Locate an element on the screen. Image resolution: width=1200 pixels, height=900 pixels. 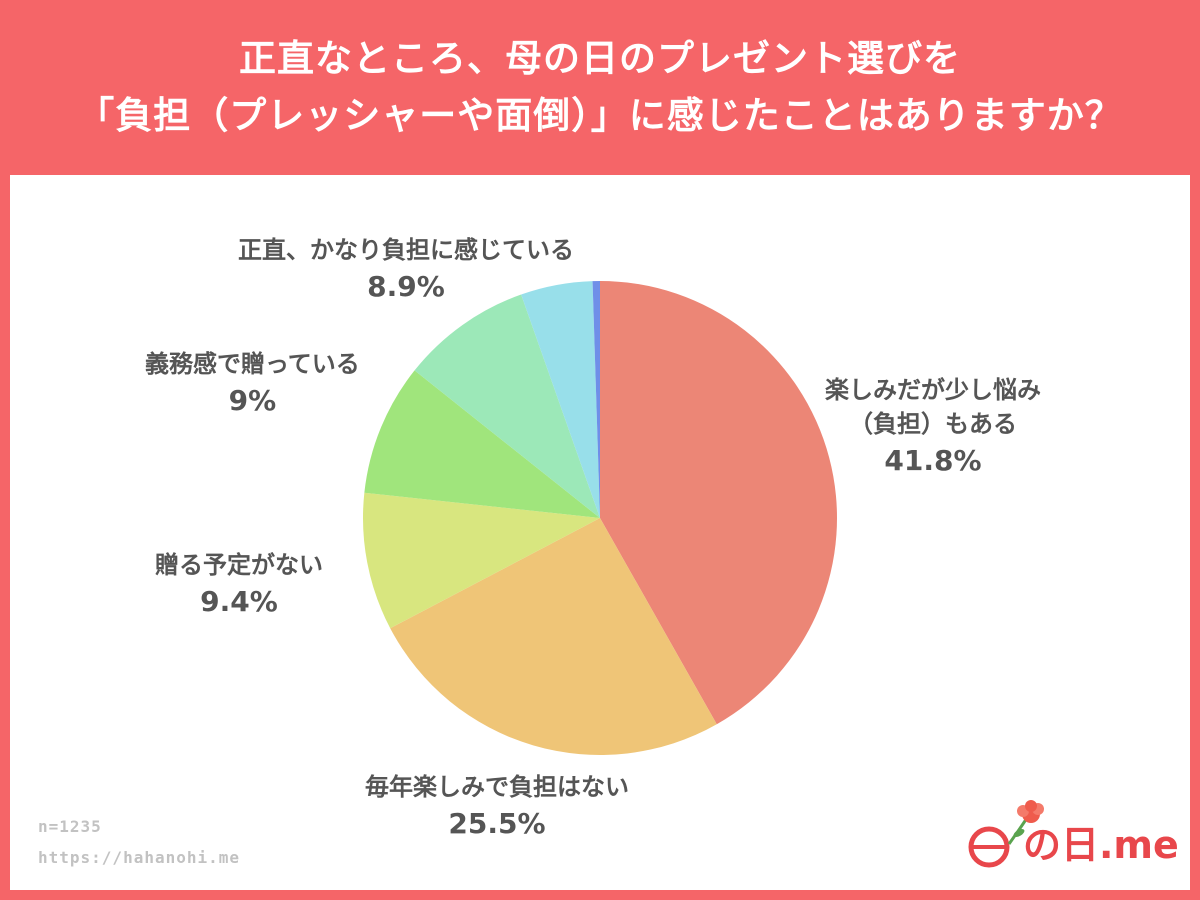
slice-value-4: 8.9% is located at coordinates (406, 286).